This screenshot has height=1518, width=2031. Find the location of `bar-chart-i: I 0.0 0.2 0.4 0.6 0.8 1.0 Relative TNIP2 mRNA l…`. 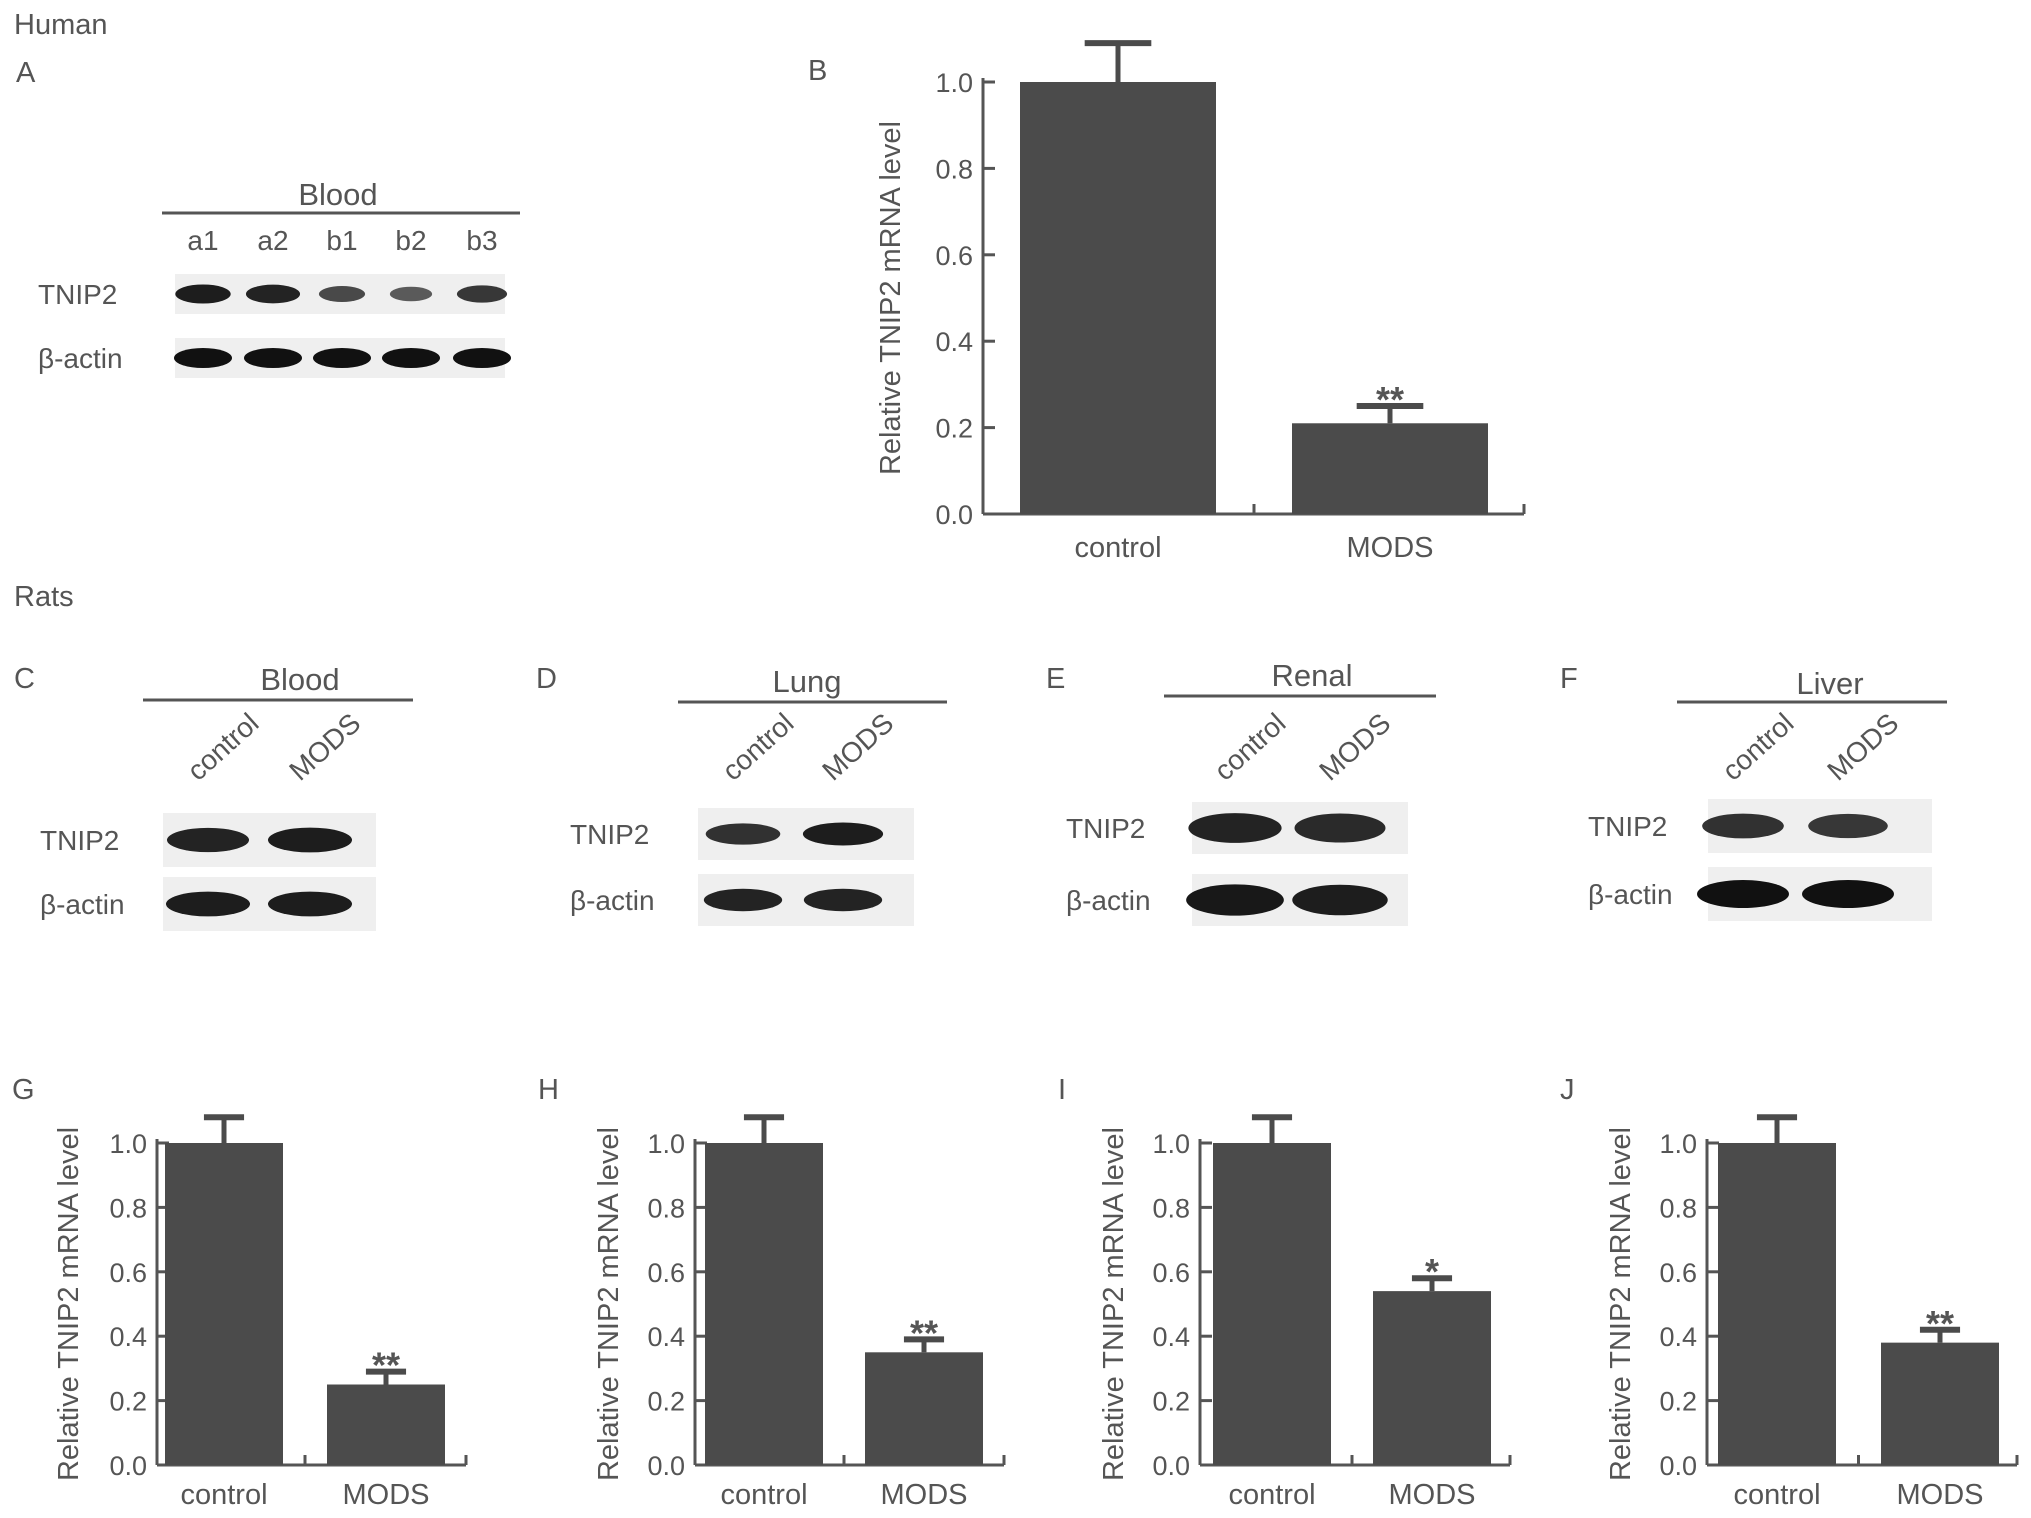

bar-chart-i: I 0.0 0.2 0.4 0.6 0.8 1.0 Relative TNIP2 mRNA l… is located at coordinates (1285, 1292).